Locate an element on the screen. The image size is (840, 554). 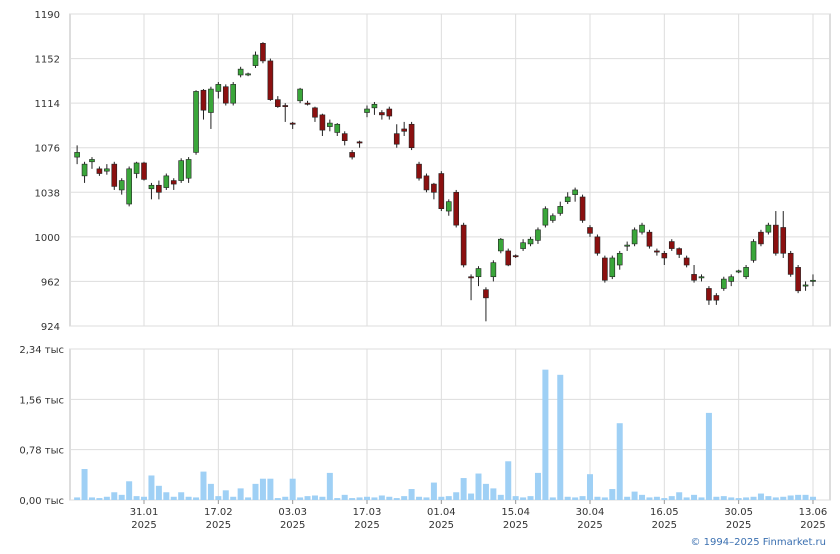
volume-tick-label: 1,56 тыс is located at coordinates (41, 400).